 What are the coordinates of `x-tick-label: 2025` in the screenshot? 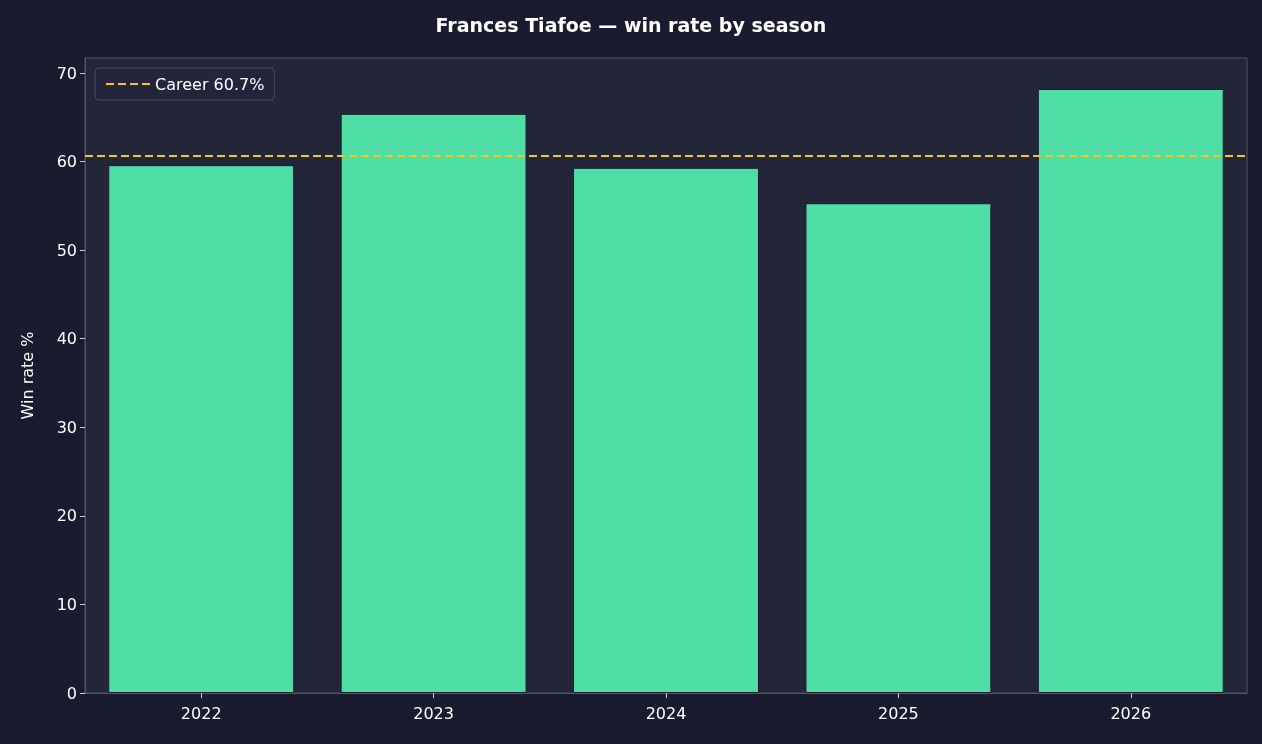 It's located at (898, 713).